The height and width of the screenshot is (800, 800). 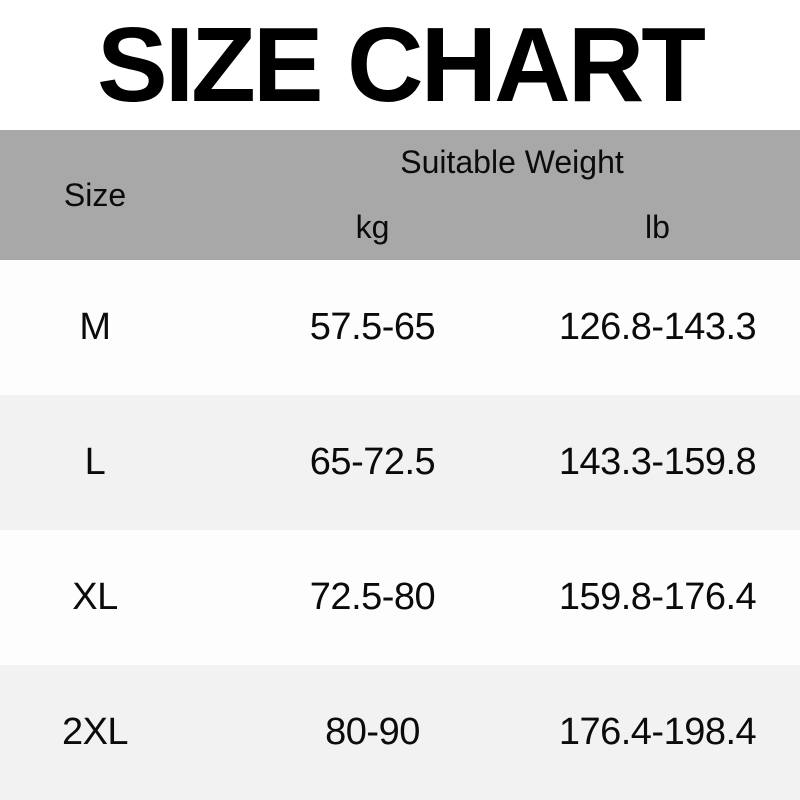 I want to click on column-header-suitable-weight: Suitable Weight, so click(x=512, y=162).